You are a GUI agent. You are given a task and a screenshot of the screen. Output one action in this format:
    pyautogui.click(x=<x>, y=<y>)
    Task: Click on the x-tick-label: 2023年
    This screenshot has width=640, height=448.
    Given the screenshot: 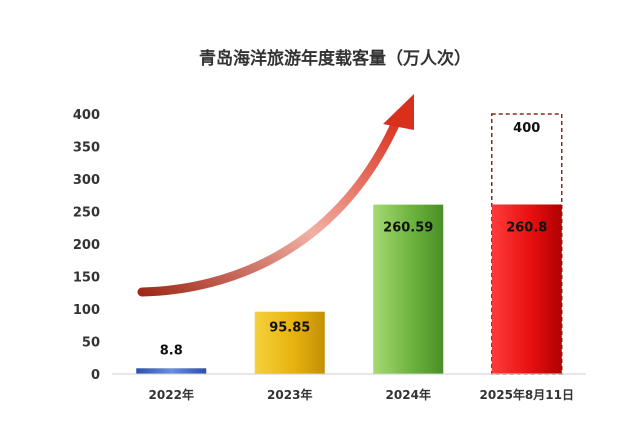 What is the action you would take?
    pyautogui.click(x=289, y=394)
    